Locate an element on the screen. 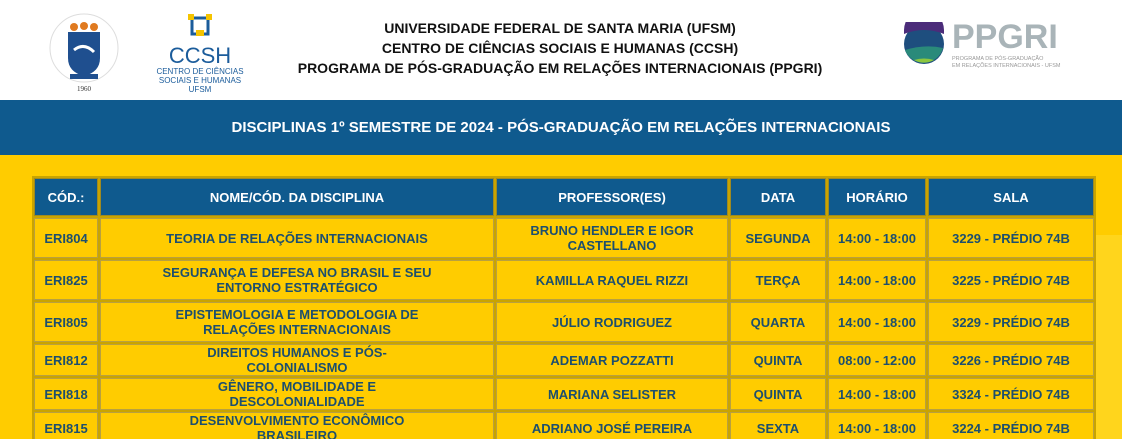 The height and width of the screenshot is (439, 1122). column-header: HORÁRIO is located at coordinates (877, 197).